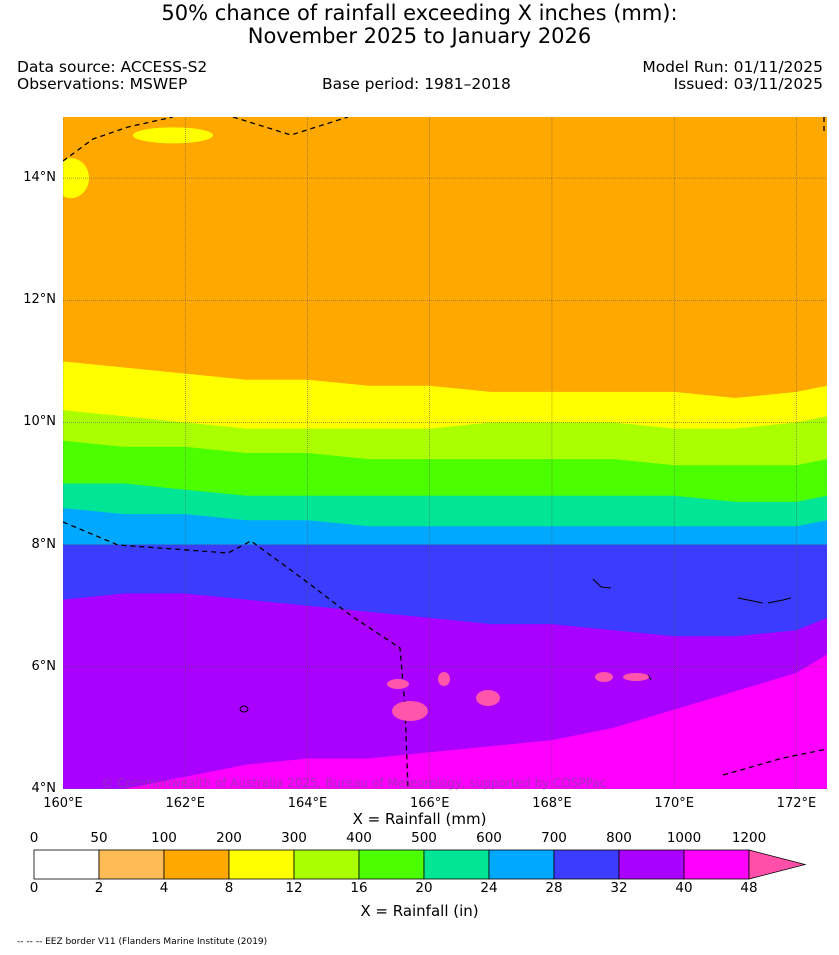  I want to click on island-outlines, so click(515, 645).